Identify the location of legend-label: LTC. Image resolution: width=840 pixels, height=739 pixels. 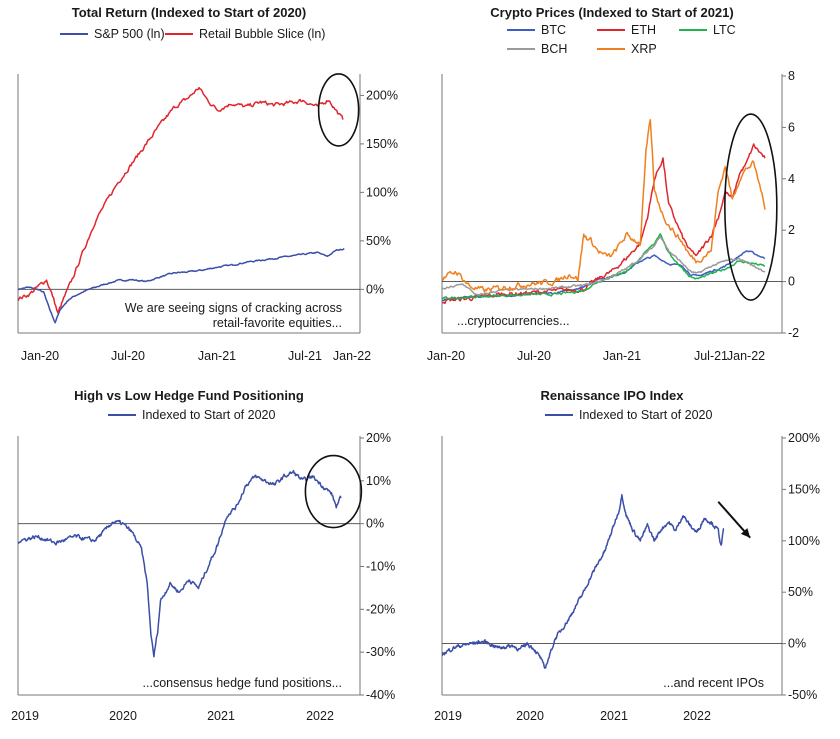
(724, 30).